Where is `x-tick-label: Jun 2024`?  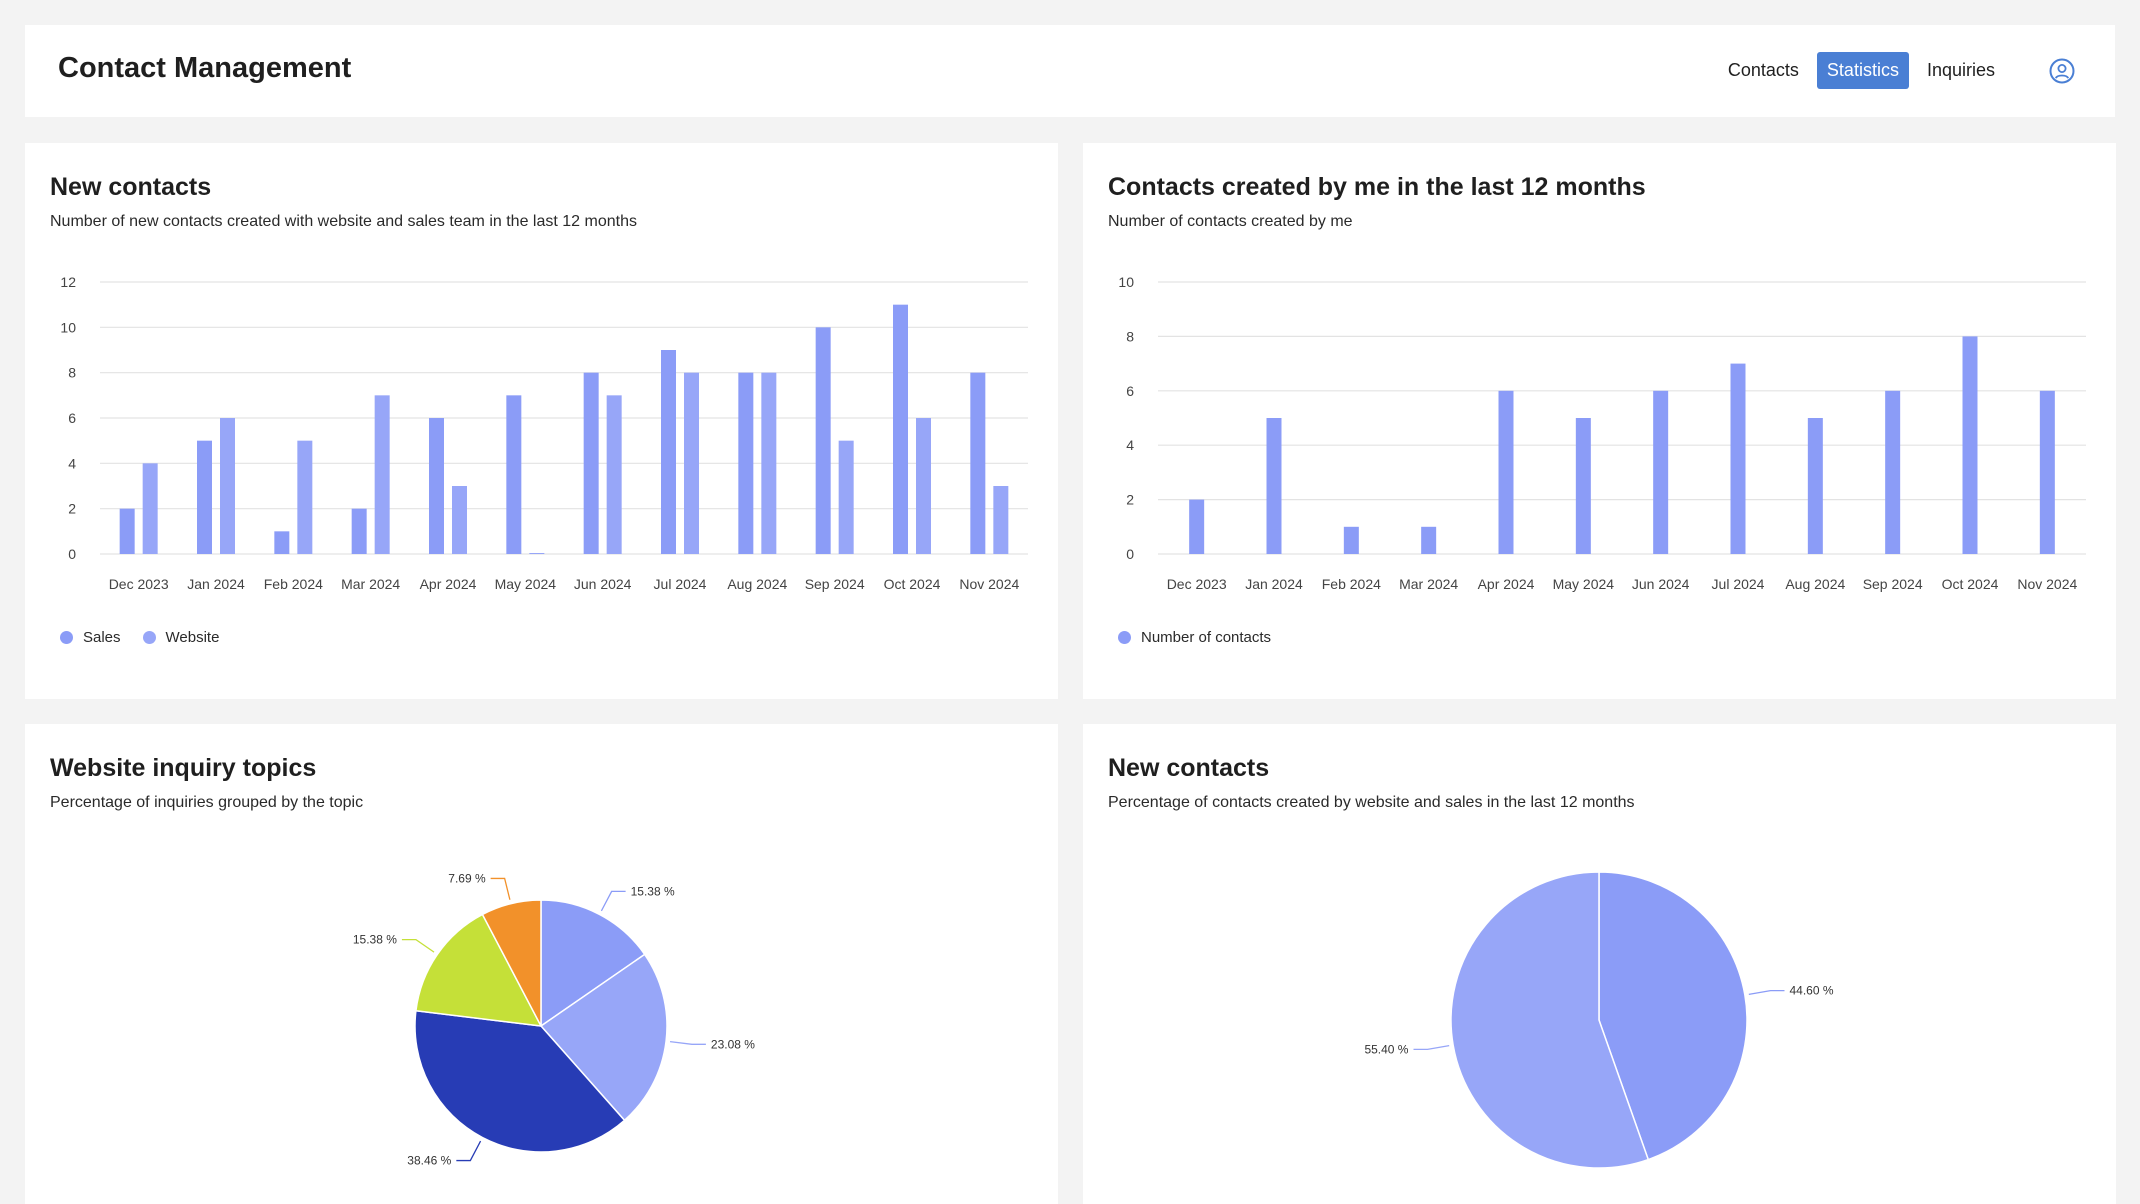
x-tick-label: Jun 2024 is located at coordinates (1661, 584).